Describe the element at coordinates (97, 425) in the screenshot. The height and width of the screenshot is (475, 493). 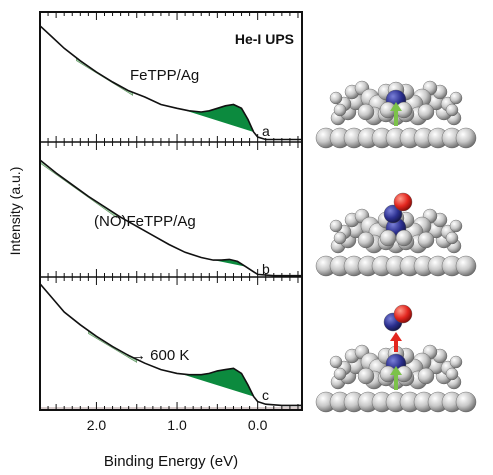
I see `x-tick-label: 2.0` at that location.